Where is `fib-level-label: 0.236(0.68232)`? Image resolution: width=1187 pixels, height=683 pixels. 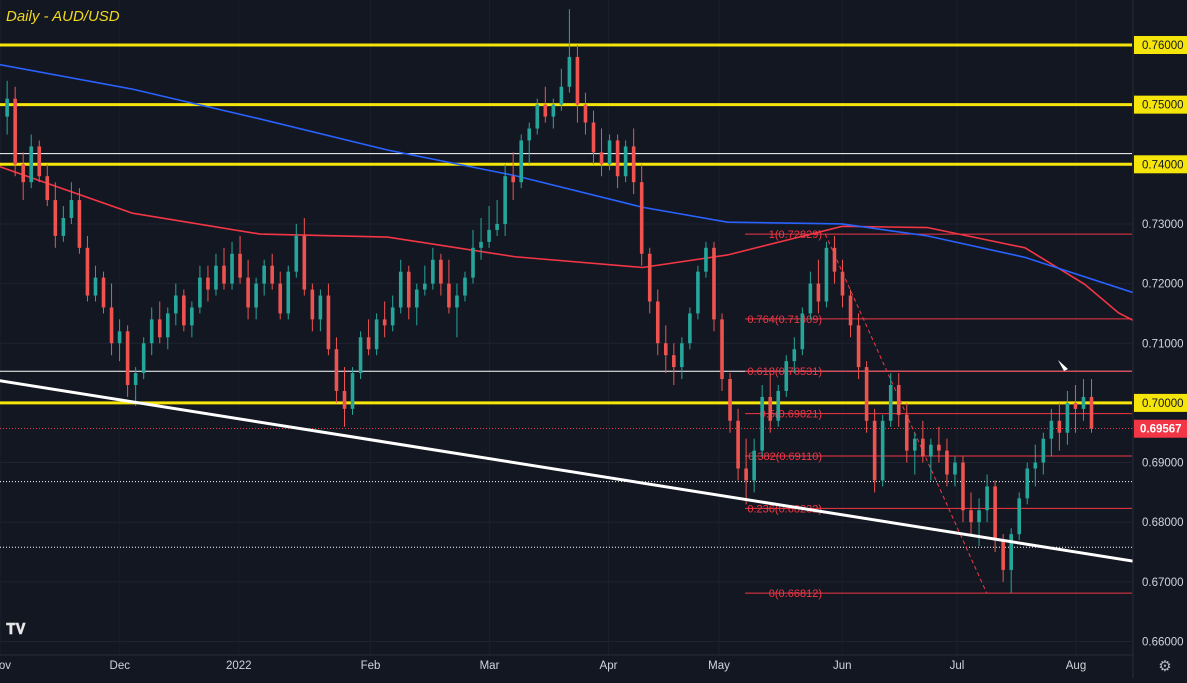 fib-level-label: 0.236(0.68232) is located at coordinates (784, 509).